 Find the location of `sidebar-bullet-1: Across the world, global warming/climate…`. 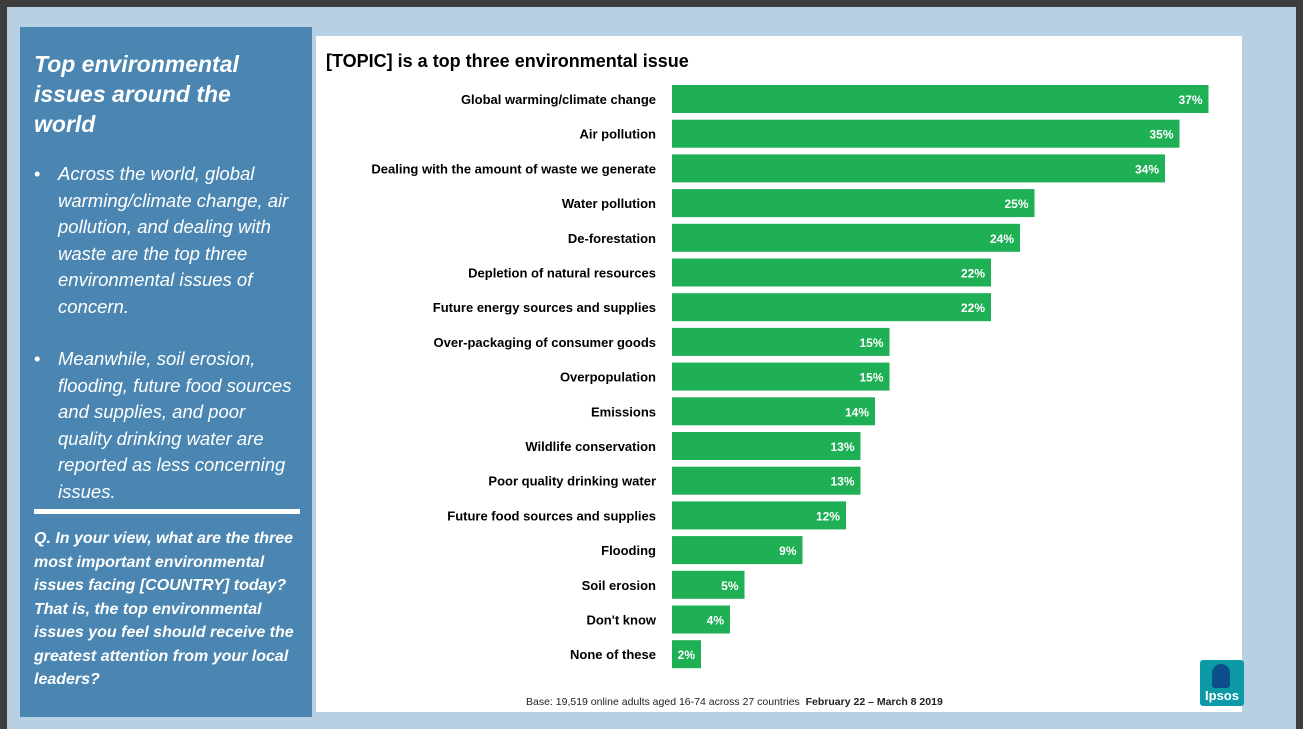

sidebar-bullet-1: Across the world, global warming/climate… is located at coordinates (166, 240).